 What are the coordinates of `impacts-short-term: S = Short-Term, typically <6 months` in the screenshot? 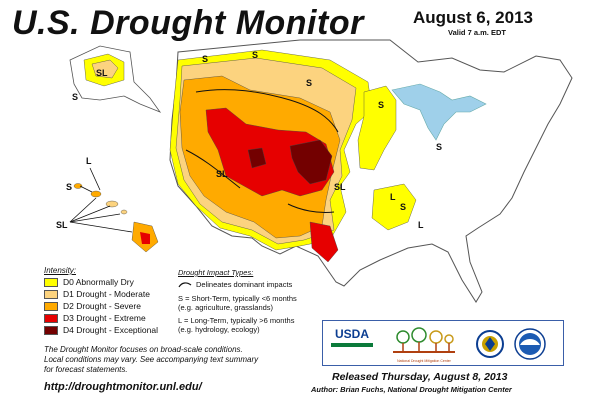 It's located at (237, 298).